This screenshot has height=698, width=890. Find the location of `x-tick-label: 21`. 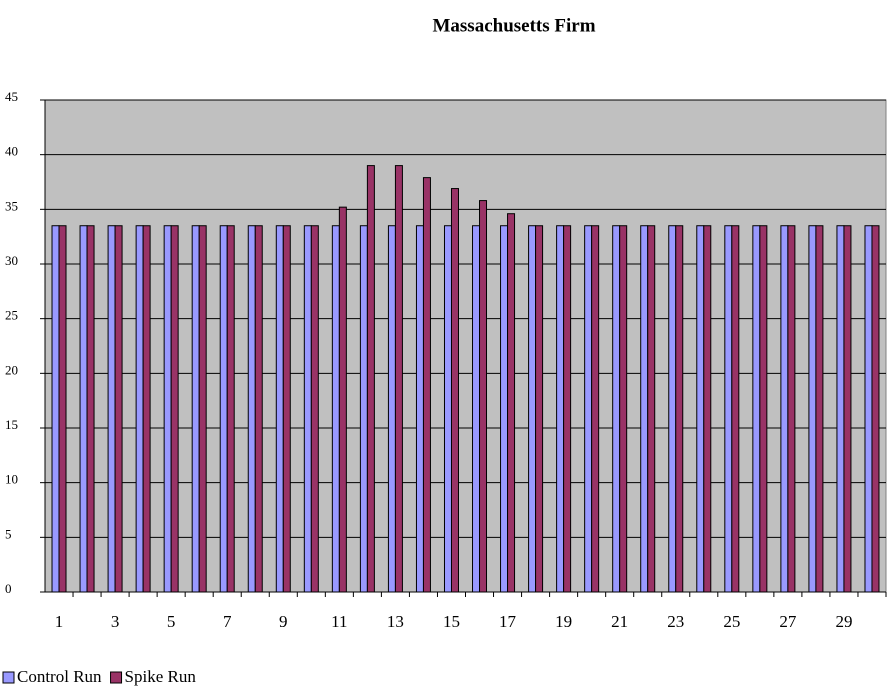

x-tick-label: 21 is located at coordinates (619, 621).